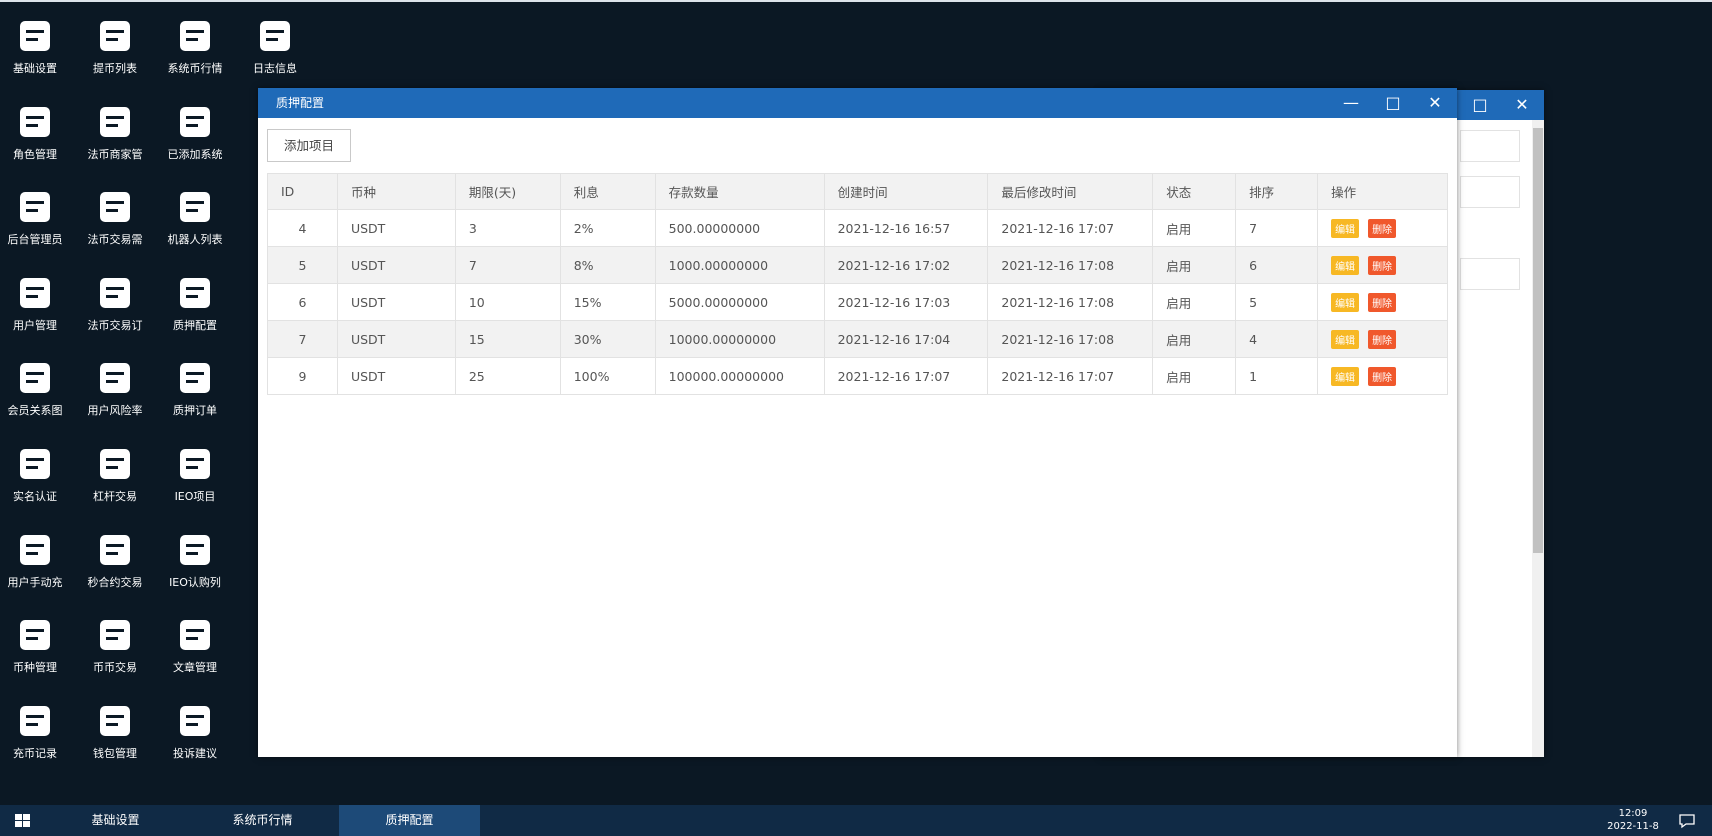 The height and width of the screenshot is (836, 1712). I want to click on icon-label: 系统币行情, so click(195, 68).